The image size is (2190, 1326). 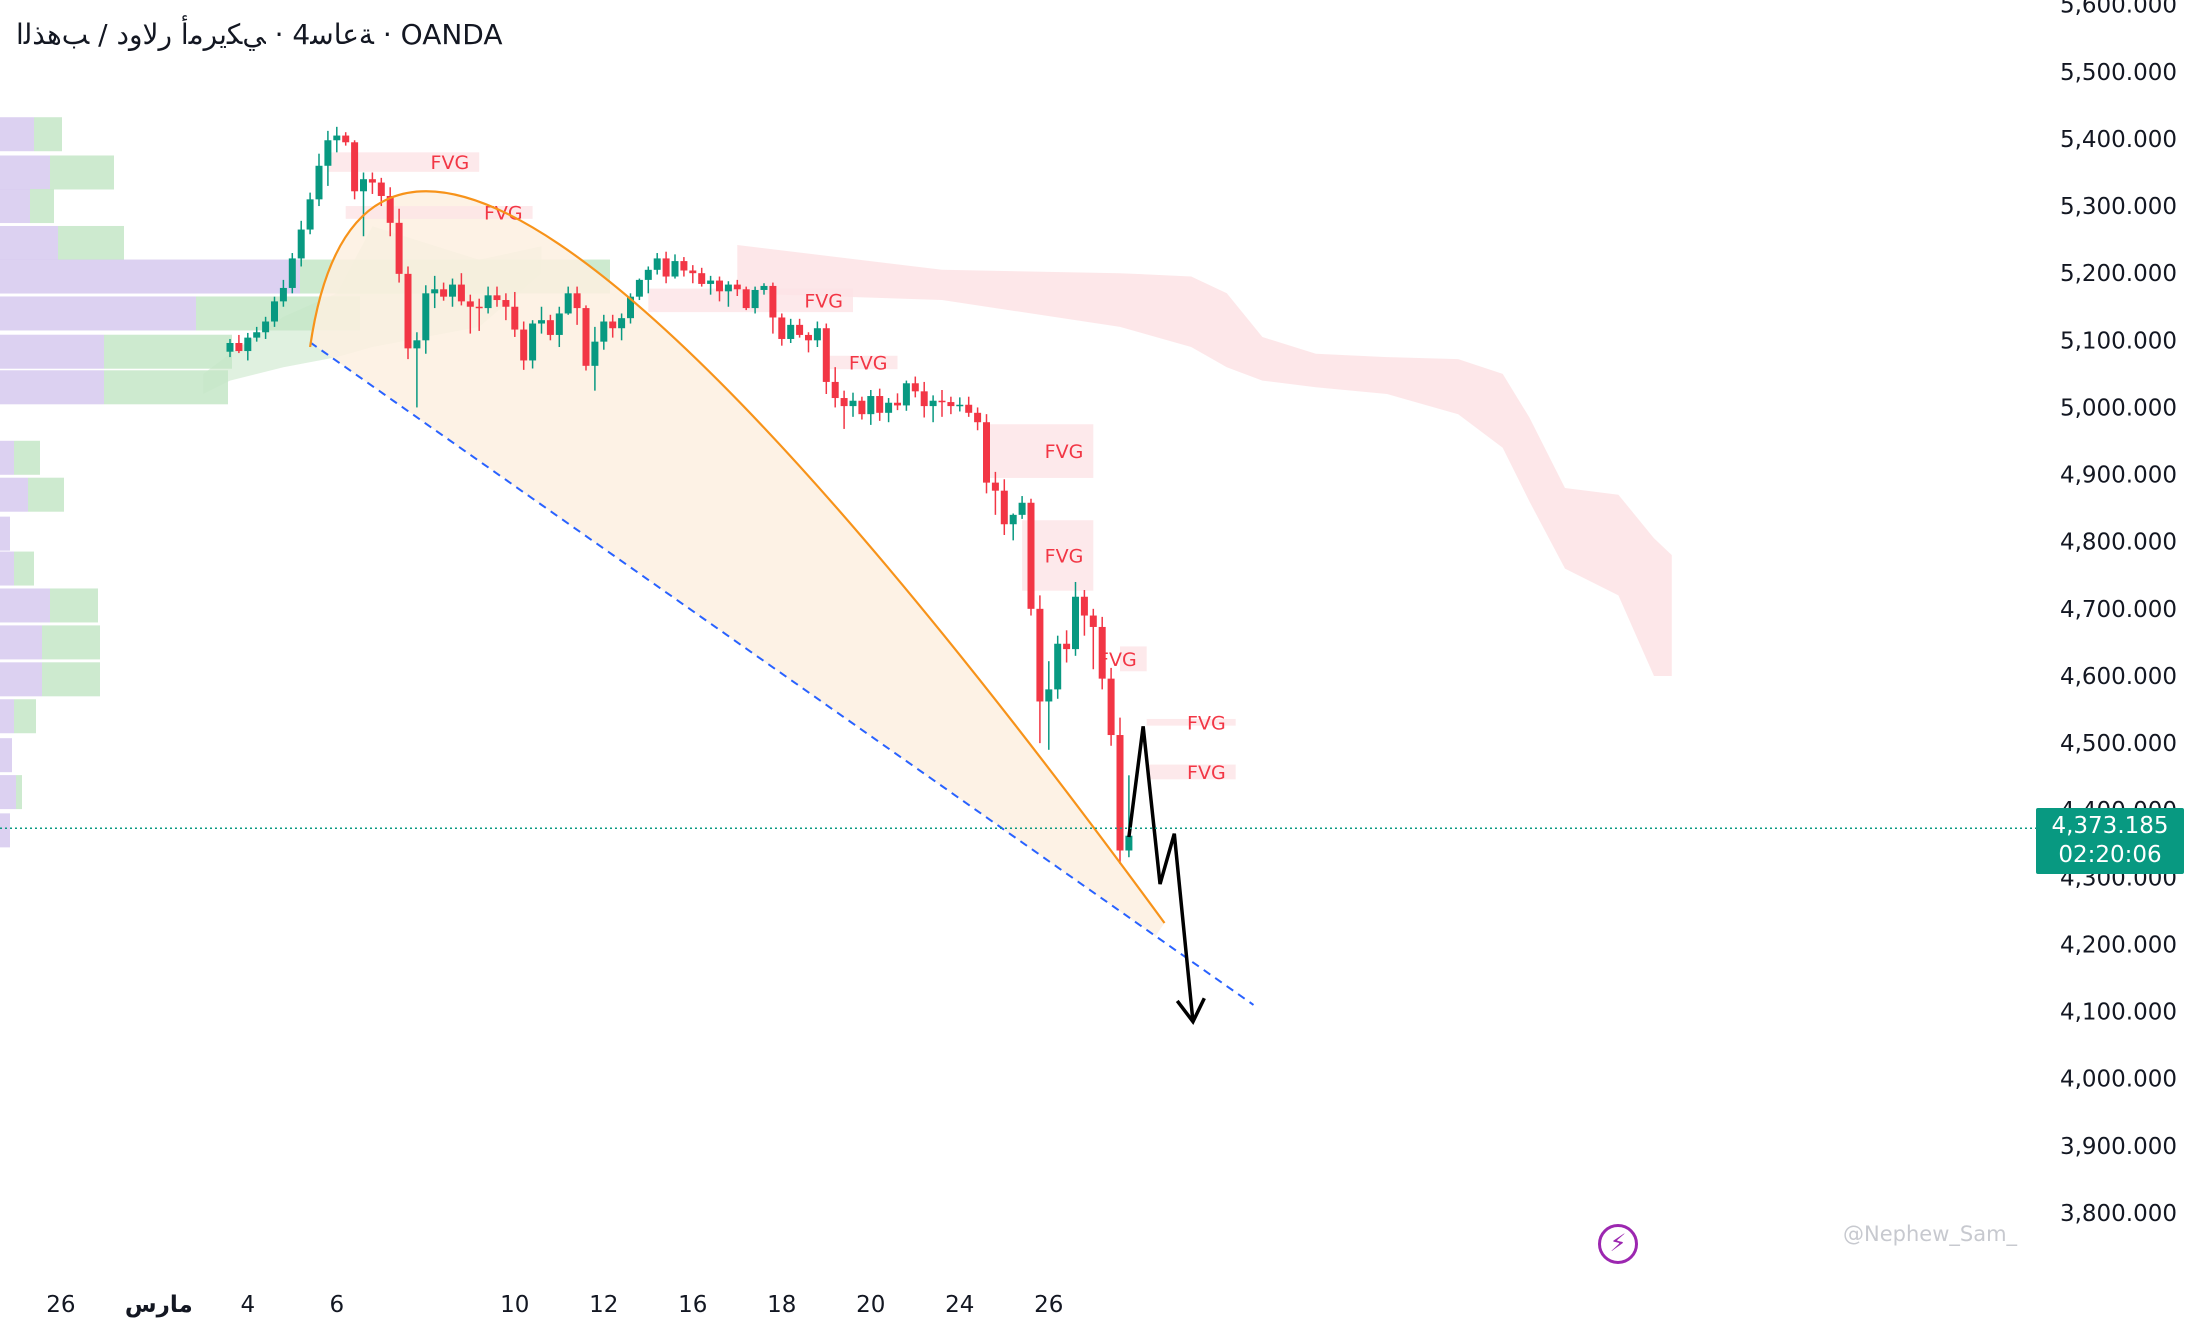 I want to click on y-axis-label: 4,700.000, so click(x=2118, y=610).